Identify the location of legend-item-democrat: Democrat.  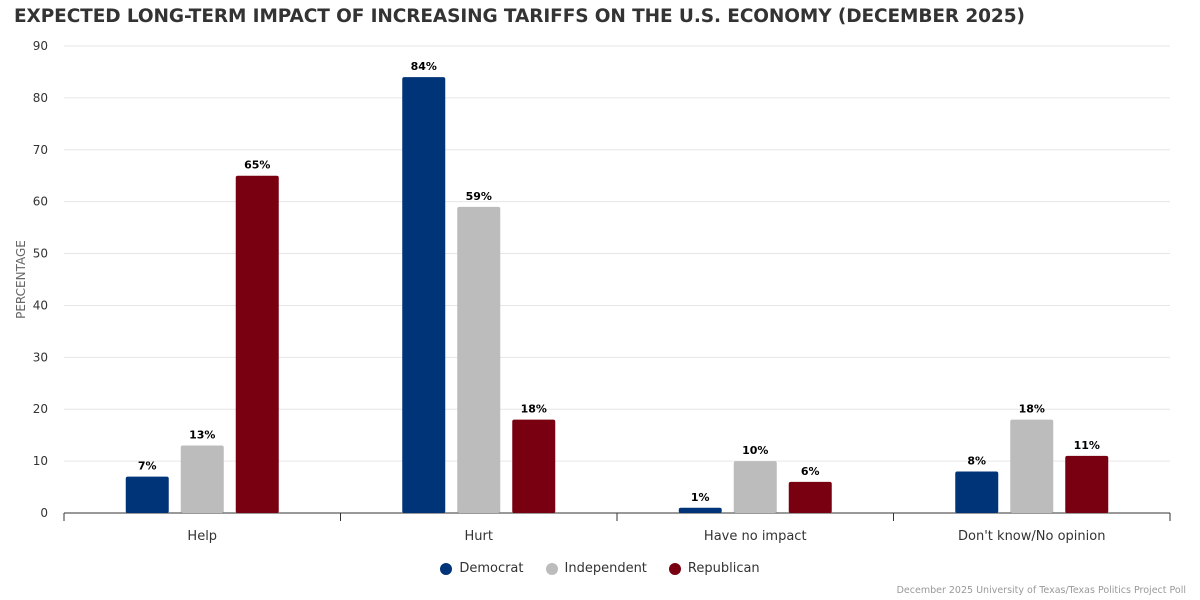
(482, 568).